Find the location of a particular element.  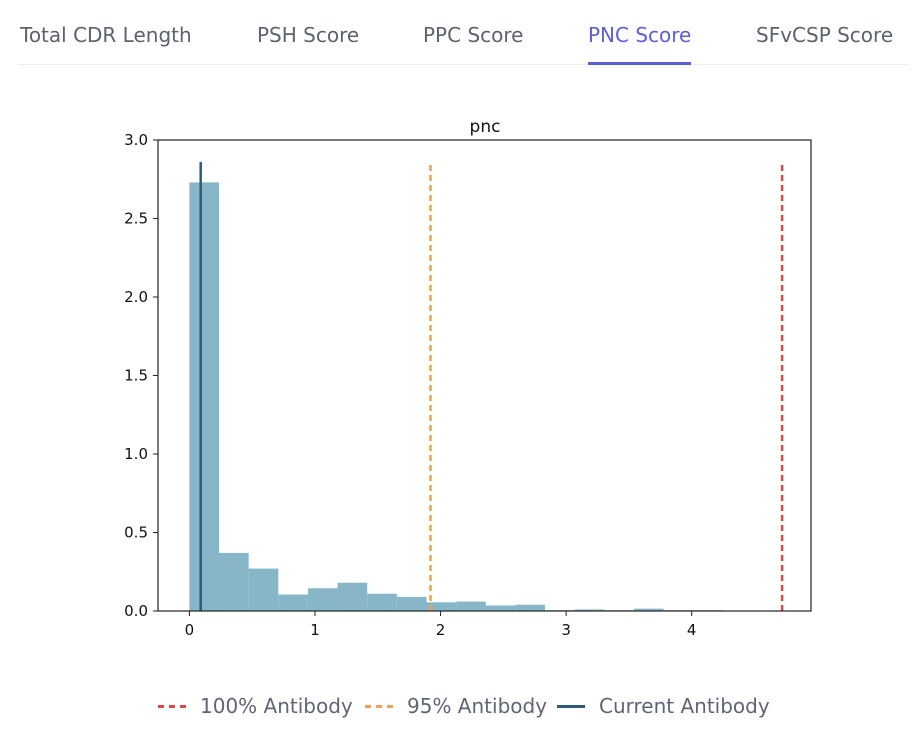

chart-title: pnc is located at coordinates (485, 127).